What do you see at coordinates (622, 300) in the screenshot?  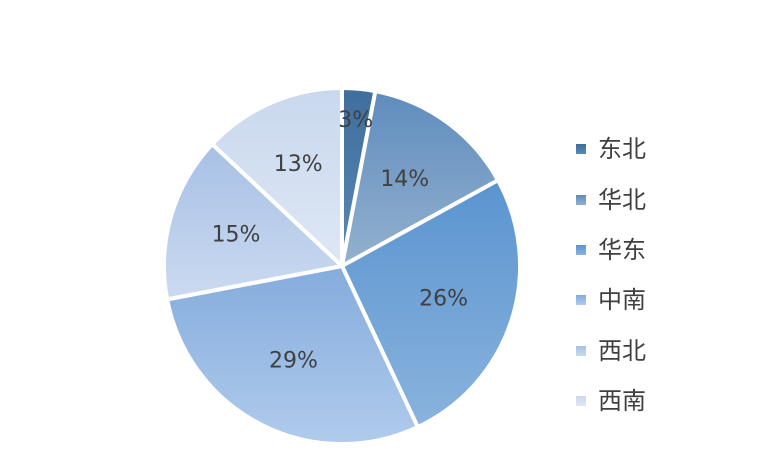 I see `legend-label: 中南` at bounding box center [622, 300].